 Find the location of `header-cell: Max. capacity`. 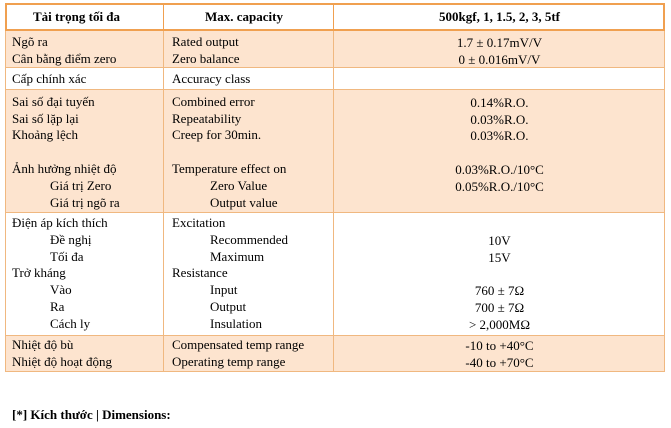

header-cell: Max. capacity is located at coordinates (244, 16).